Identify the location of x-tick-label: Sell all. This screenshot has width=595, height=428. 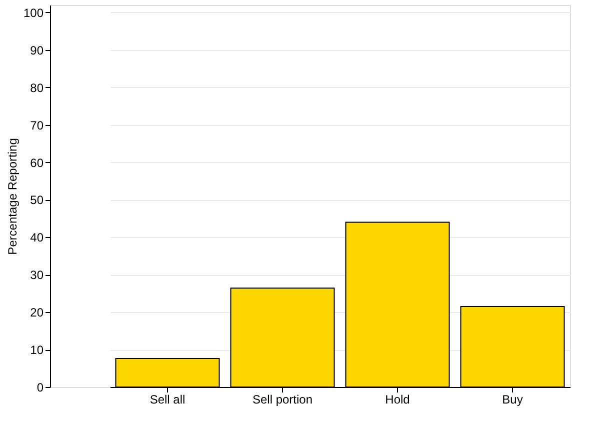
(168, 399).